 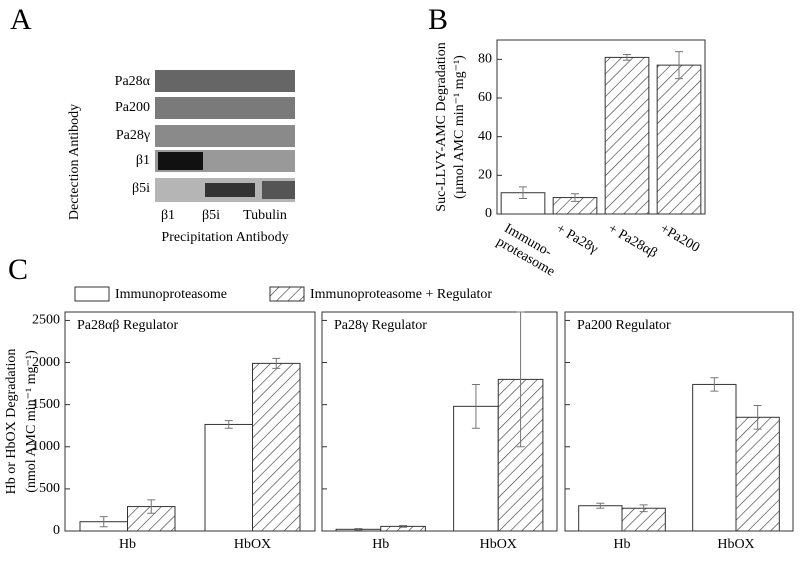 I want to click on legend-label: Immunoproteasome, so click(x=171, y=294).